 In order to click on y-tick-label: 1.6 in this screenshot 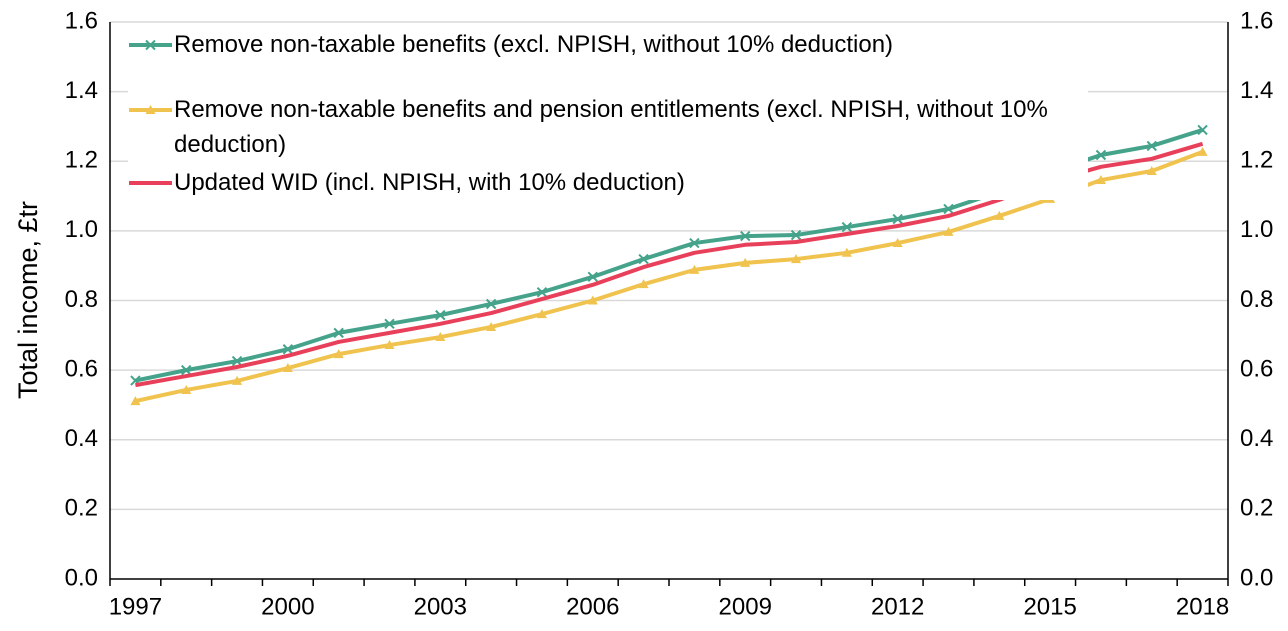, I will do `click(81, 20)`.